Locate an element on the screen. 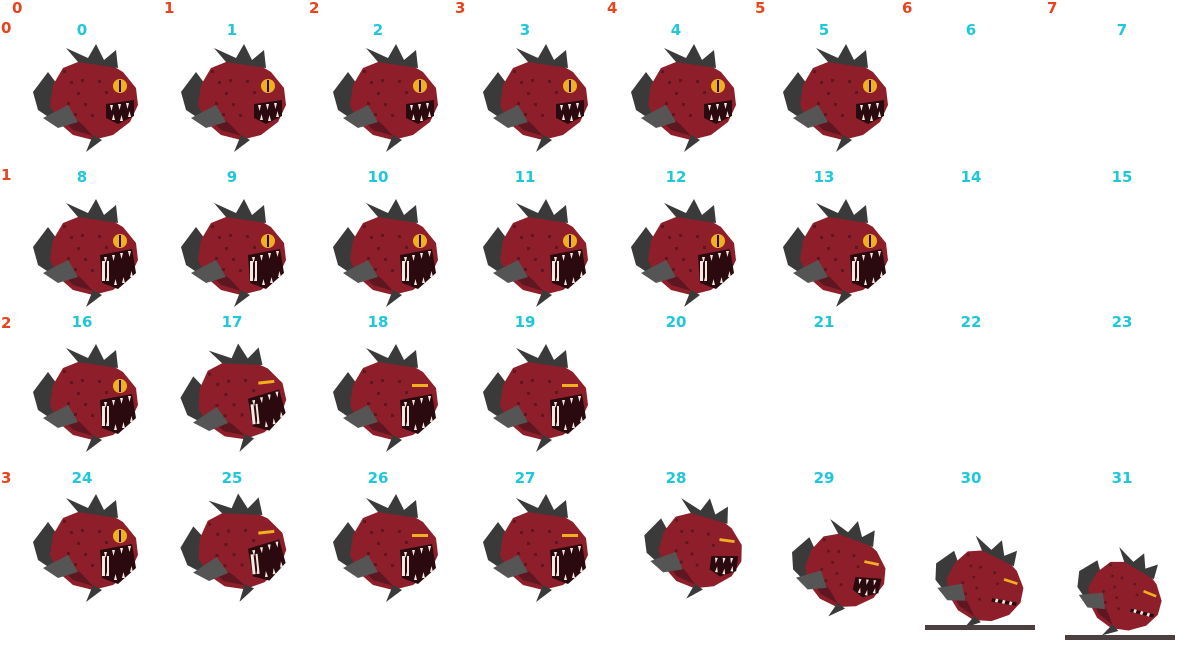 Image resolution: width=1198 pixels, height=655 pixels. row-label: 1 is located at coordinates (6, 175).